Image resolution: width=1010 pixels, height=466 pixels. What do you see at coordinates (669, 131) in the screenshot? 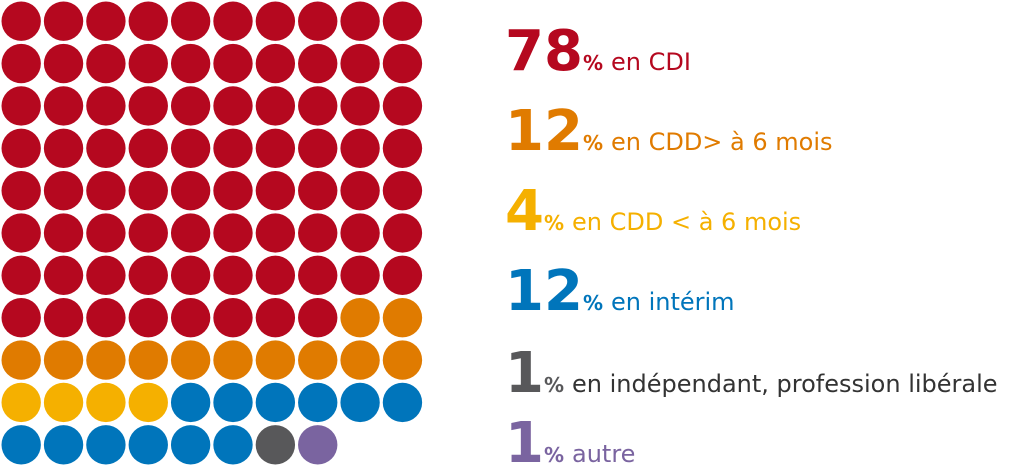
I see `legend-entry: 12% en CDD> à 6 mois` at bounding box center [669, 131].